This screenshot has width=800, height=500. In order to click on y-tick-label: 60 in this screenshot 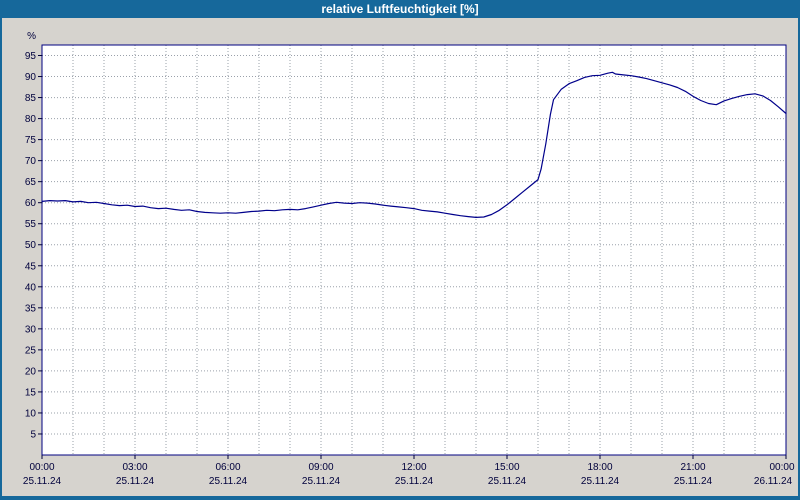, I will do `click(31, 203)`.